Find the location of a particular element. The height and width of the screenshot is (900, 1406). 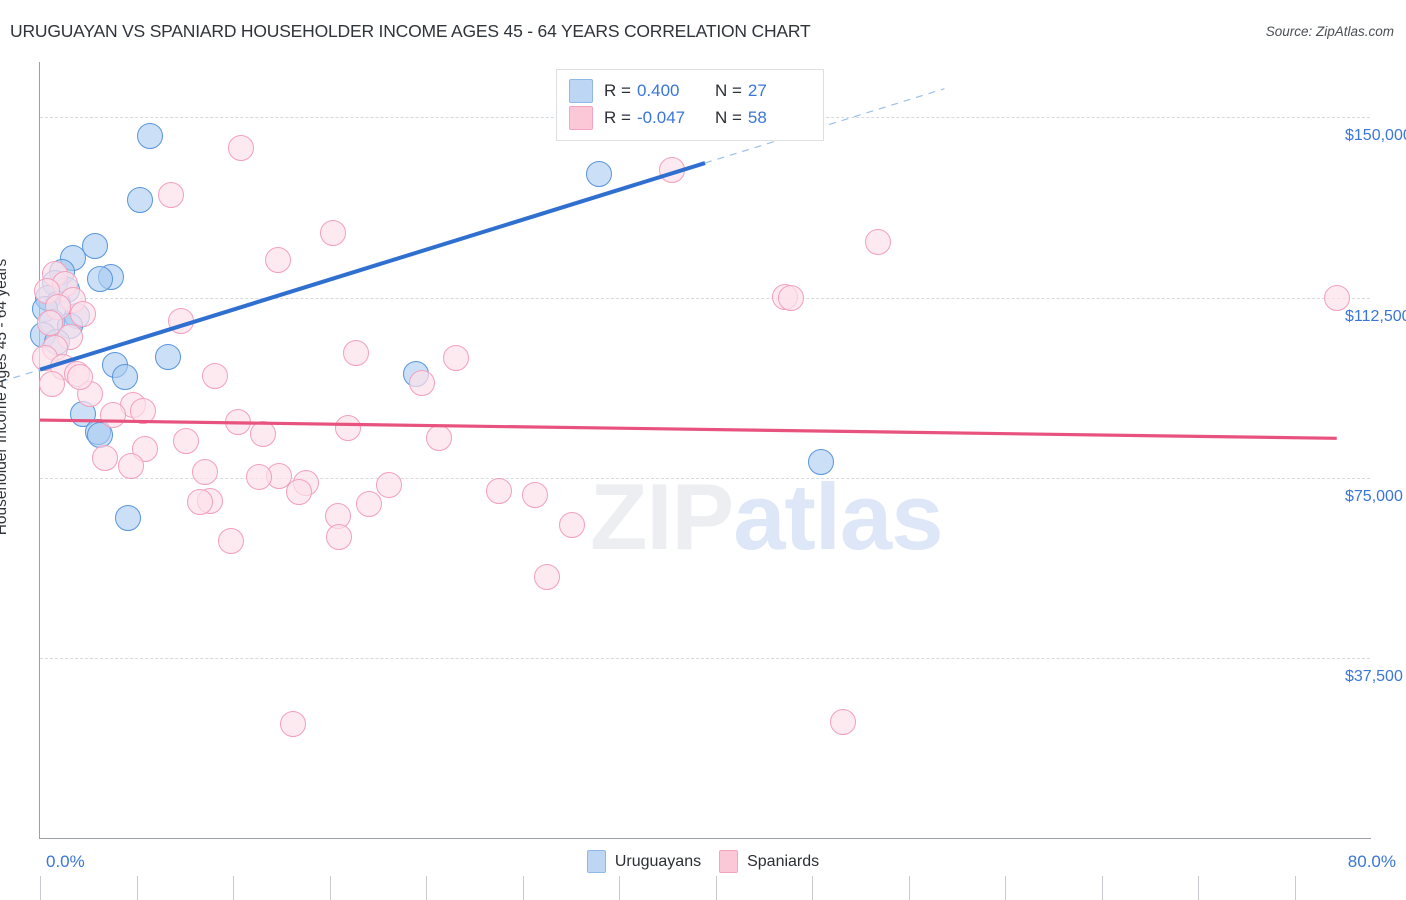

swatch-spaniards-icon is located at coordinates (581, 117).